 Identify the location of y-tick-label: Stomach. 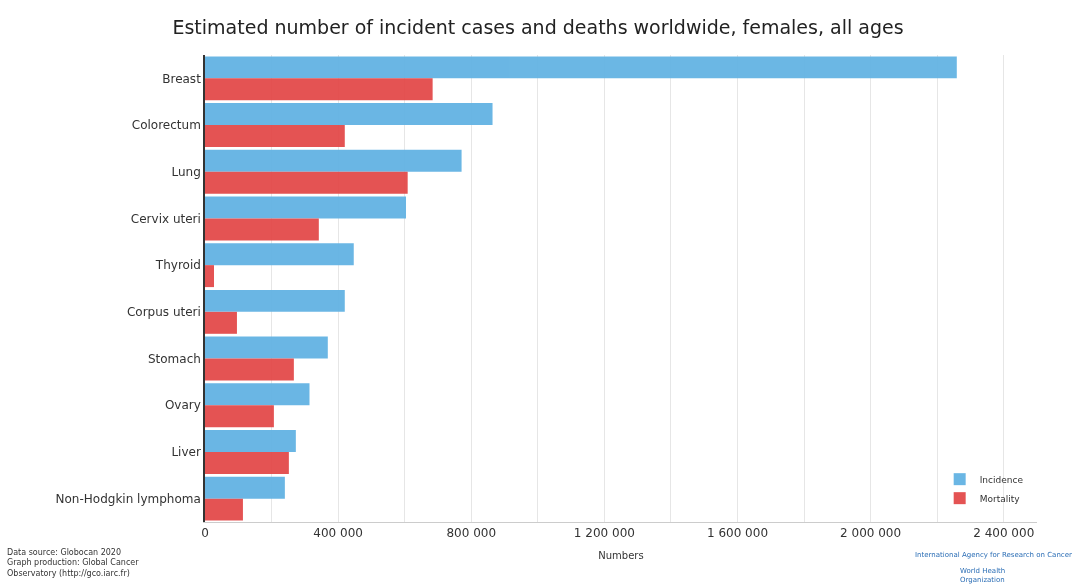
(174, 358).